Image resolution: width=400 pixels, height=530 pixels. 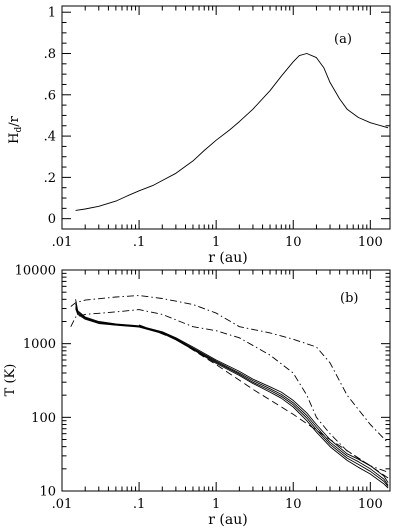 What do you see at coordinates (43, 418) in the screenshot?
I see `y-tick-label: 100` at bounding box center [43, 418].